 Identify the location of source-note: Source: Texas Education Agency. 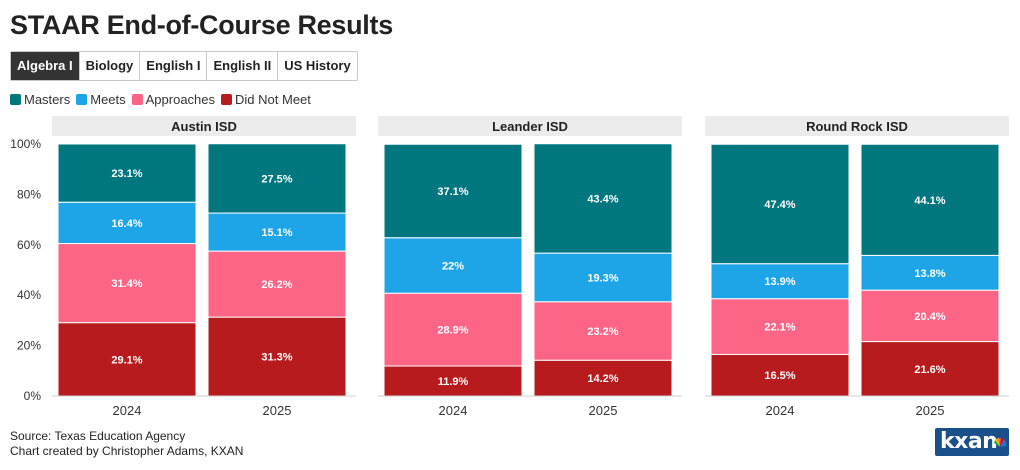
(98, 436).